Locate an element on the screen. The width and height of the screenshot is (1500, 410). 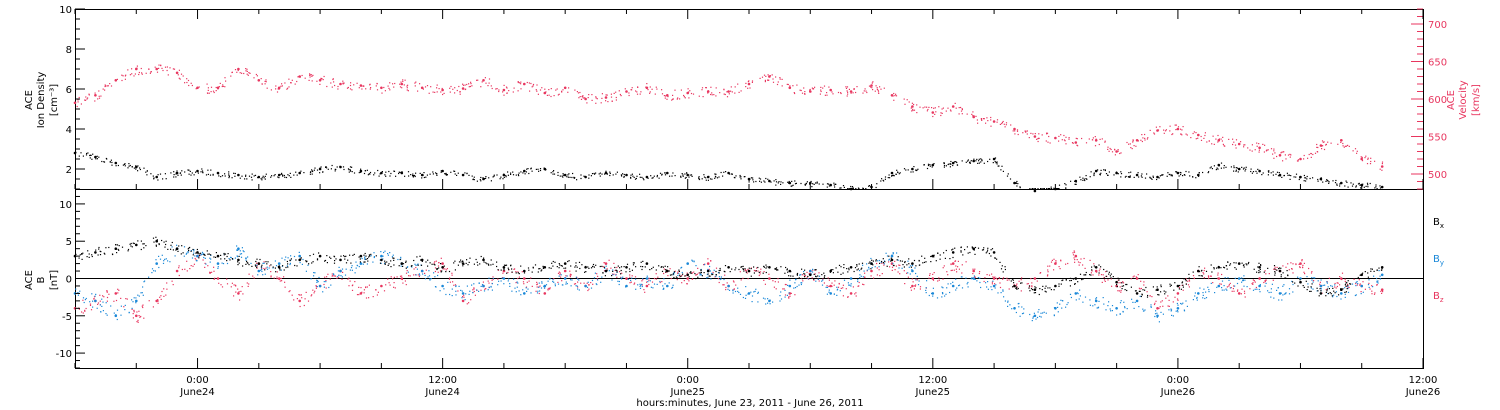
bx-point is located at coordinates (1321, 293).